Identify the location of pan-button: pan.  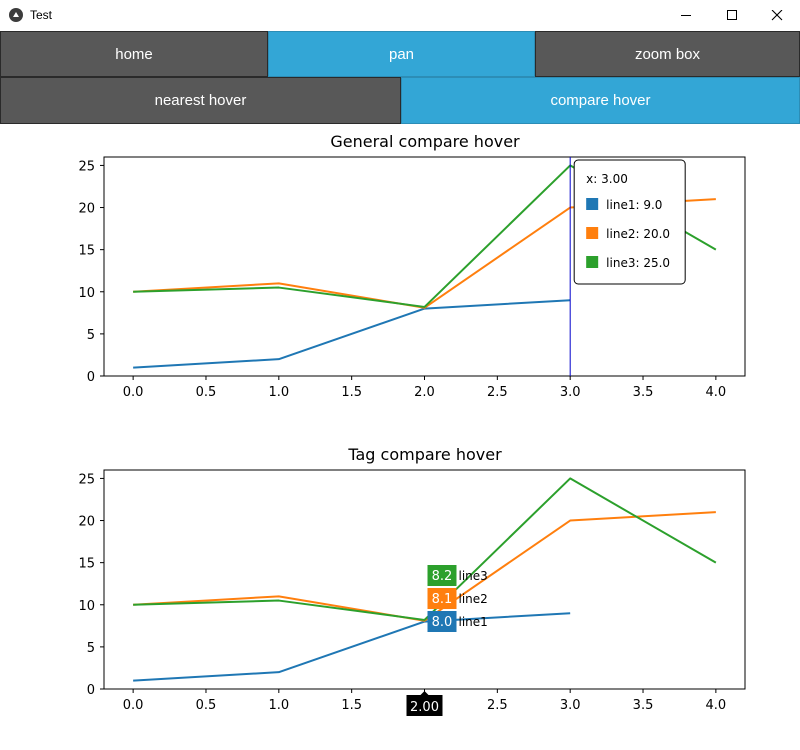
(401, 54).